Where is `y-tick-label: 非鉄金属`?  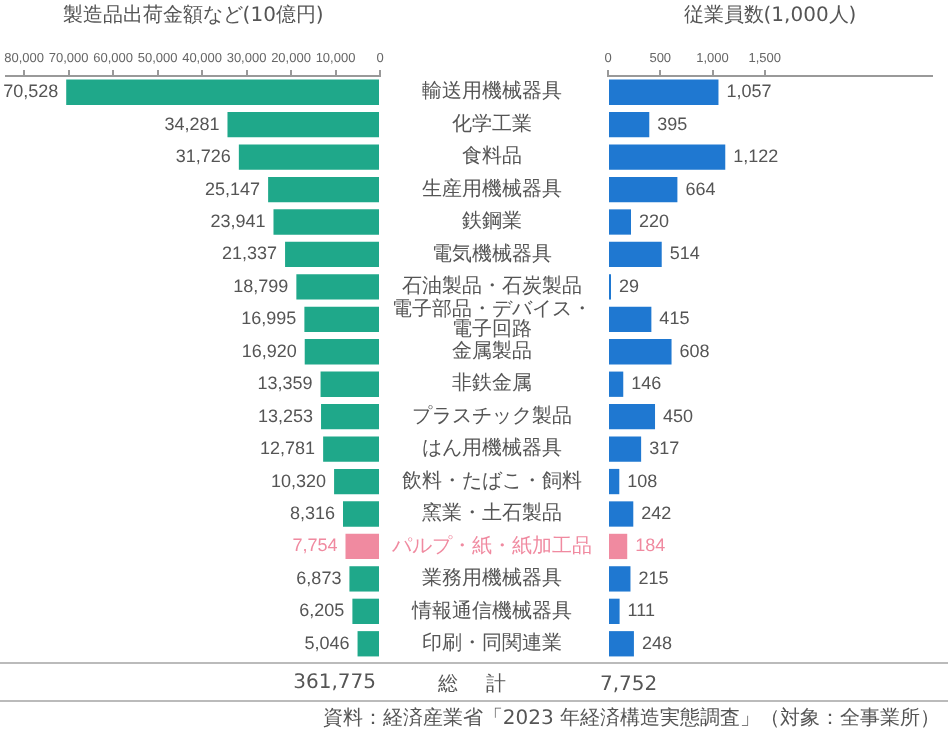 y-tick-label: 非鉄金属 is located at coordinates (492, 383).